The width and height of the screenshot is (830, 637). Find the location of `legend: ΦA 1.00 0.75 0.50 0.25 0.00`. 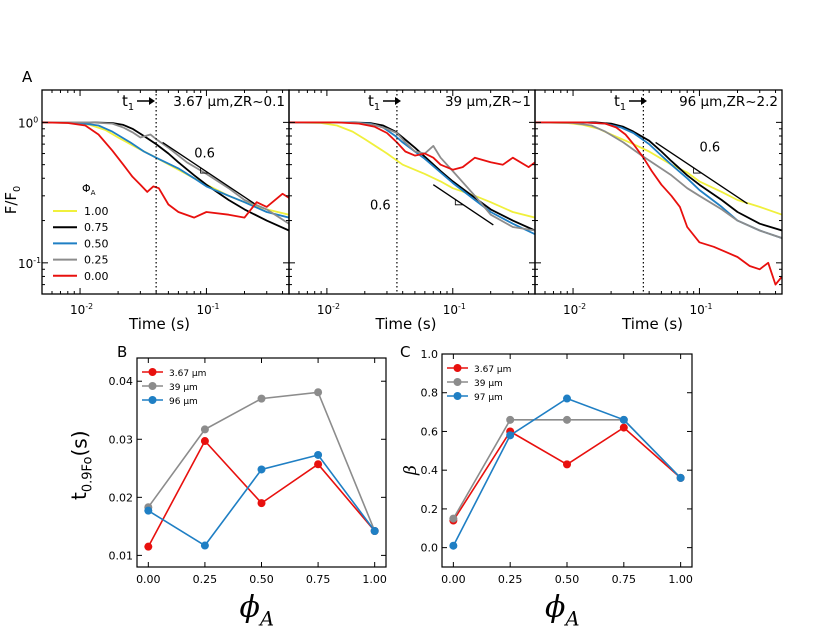

legend: ΦA 1.00 0.75 0.50 0.25 0.00 is located at coordinates (81, 232).